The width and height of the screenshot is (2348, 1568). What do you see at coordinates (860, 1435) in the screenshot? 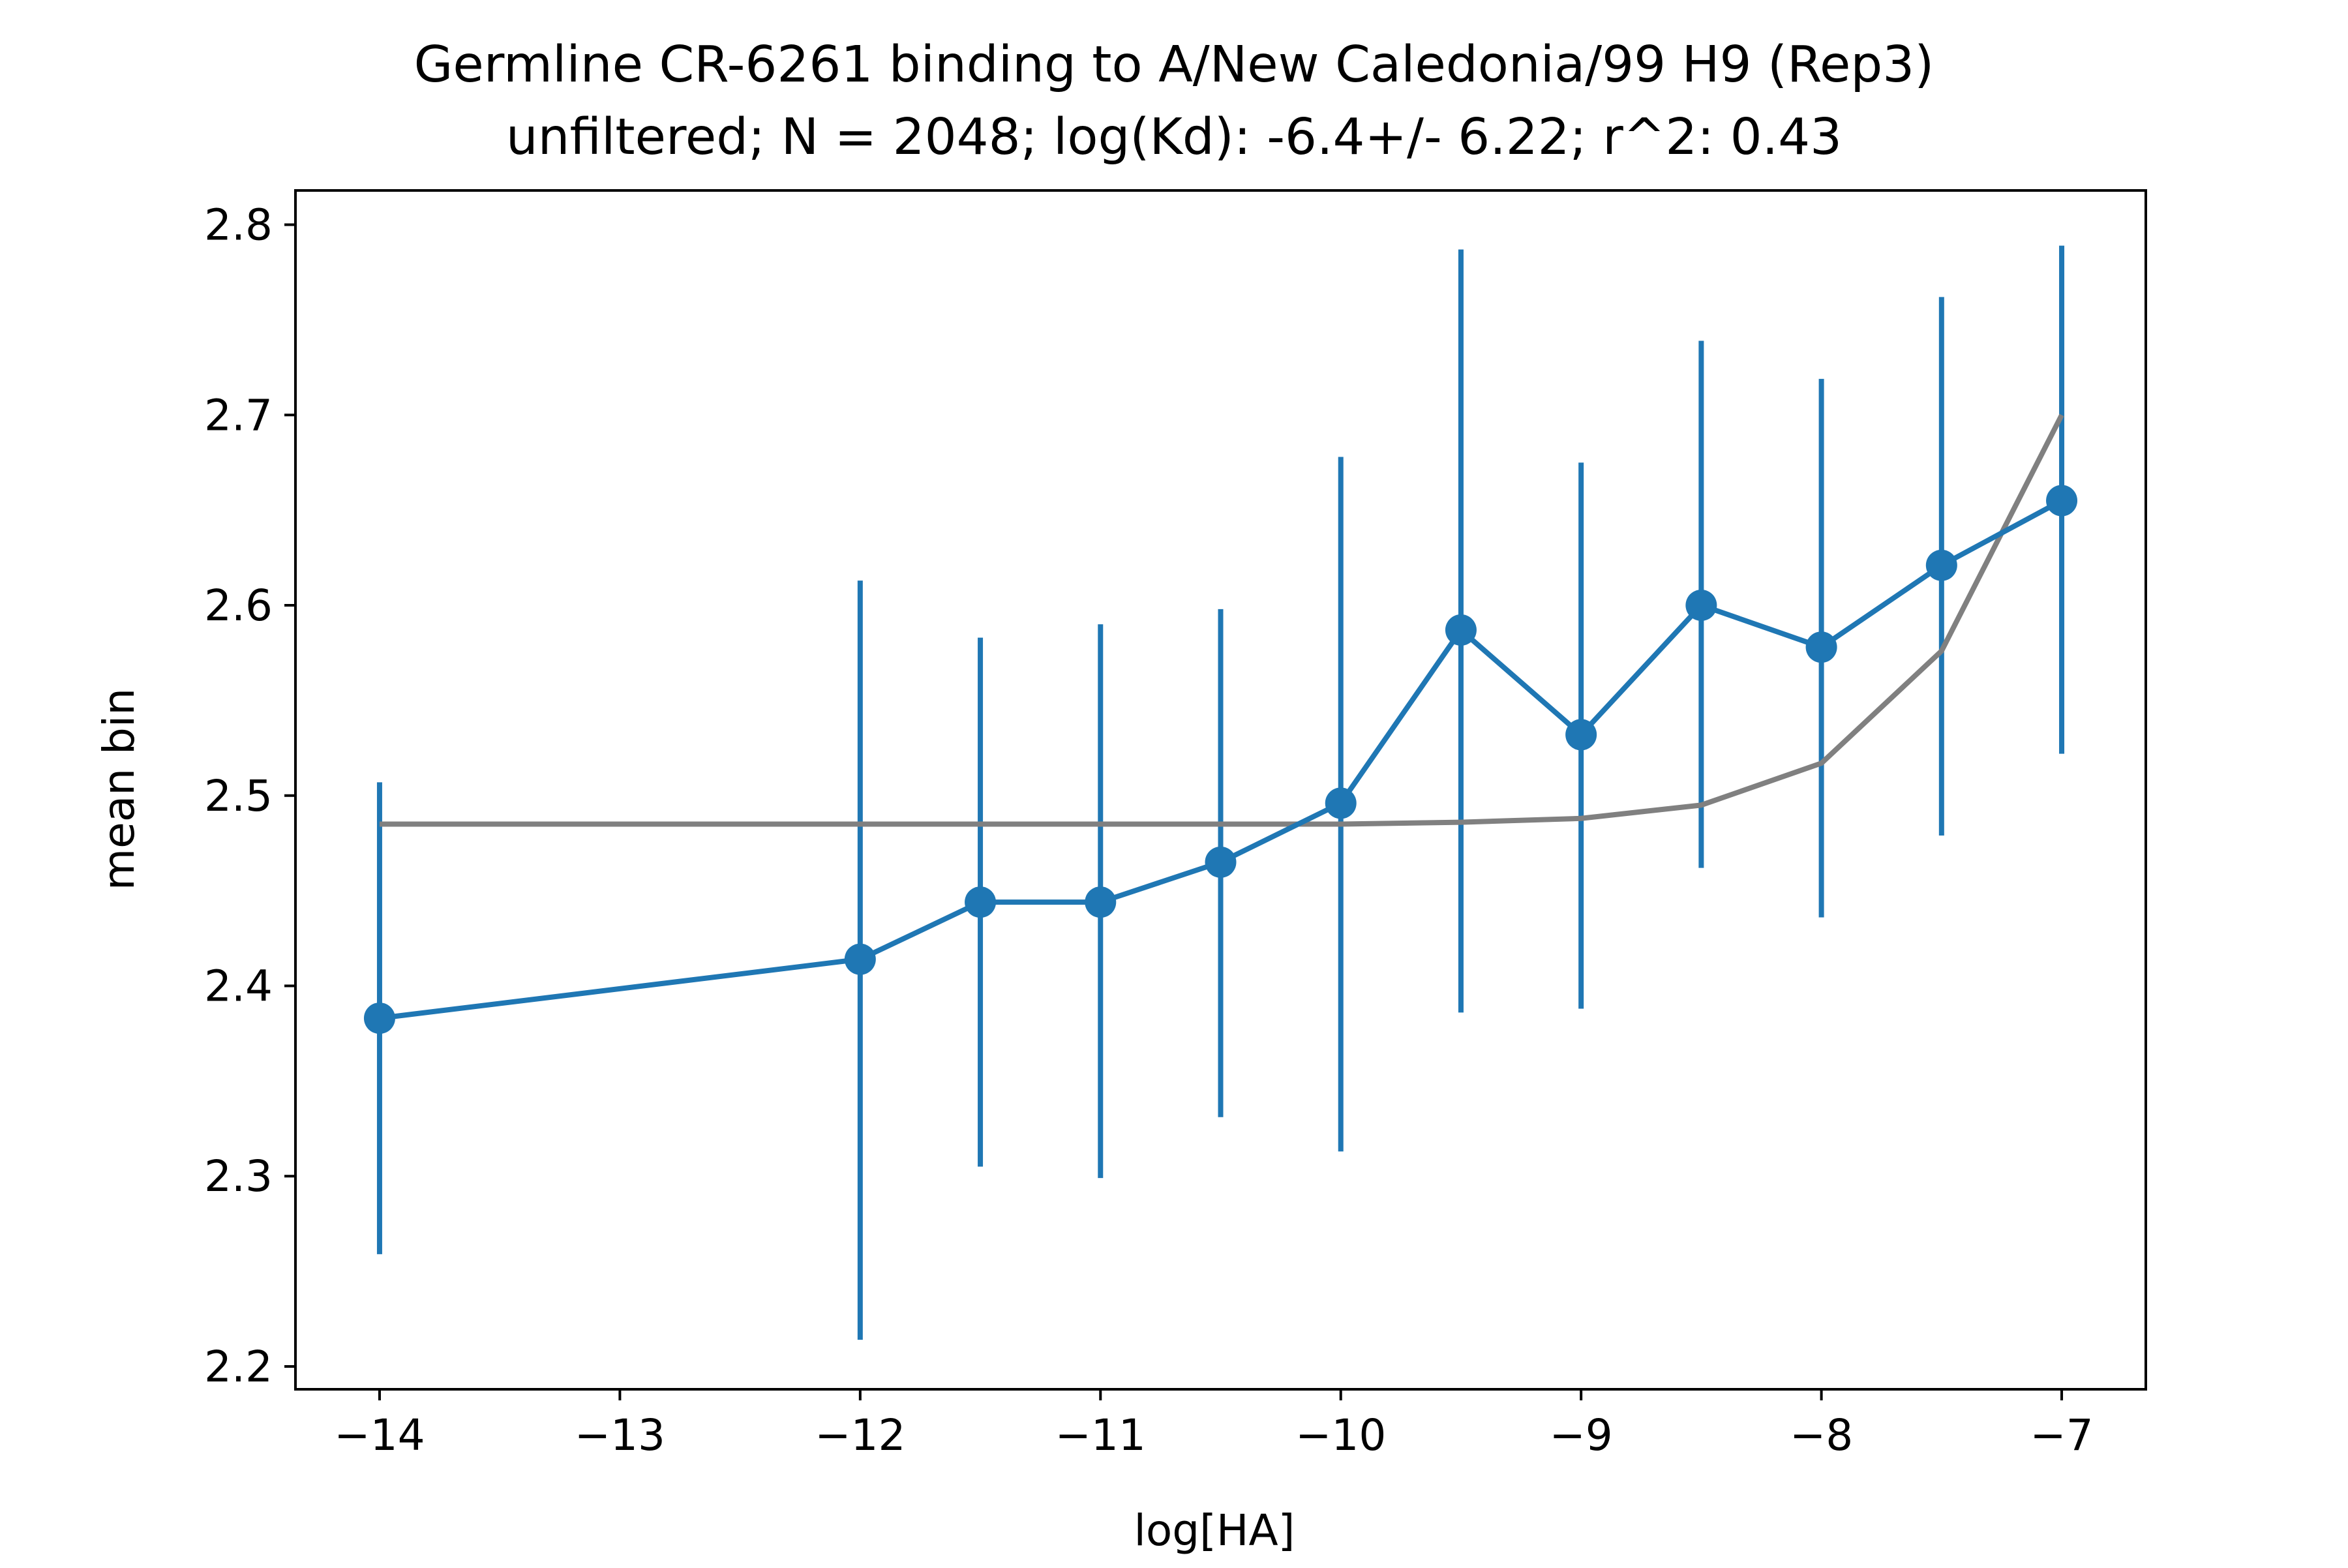
I see `x-tick-label: −12` at bounding box center [860, 1435].